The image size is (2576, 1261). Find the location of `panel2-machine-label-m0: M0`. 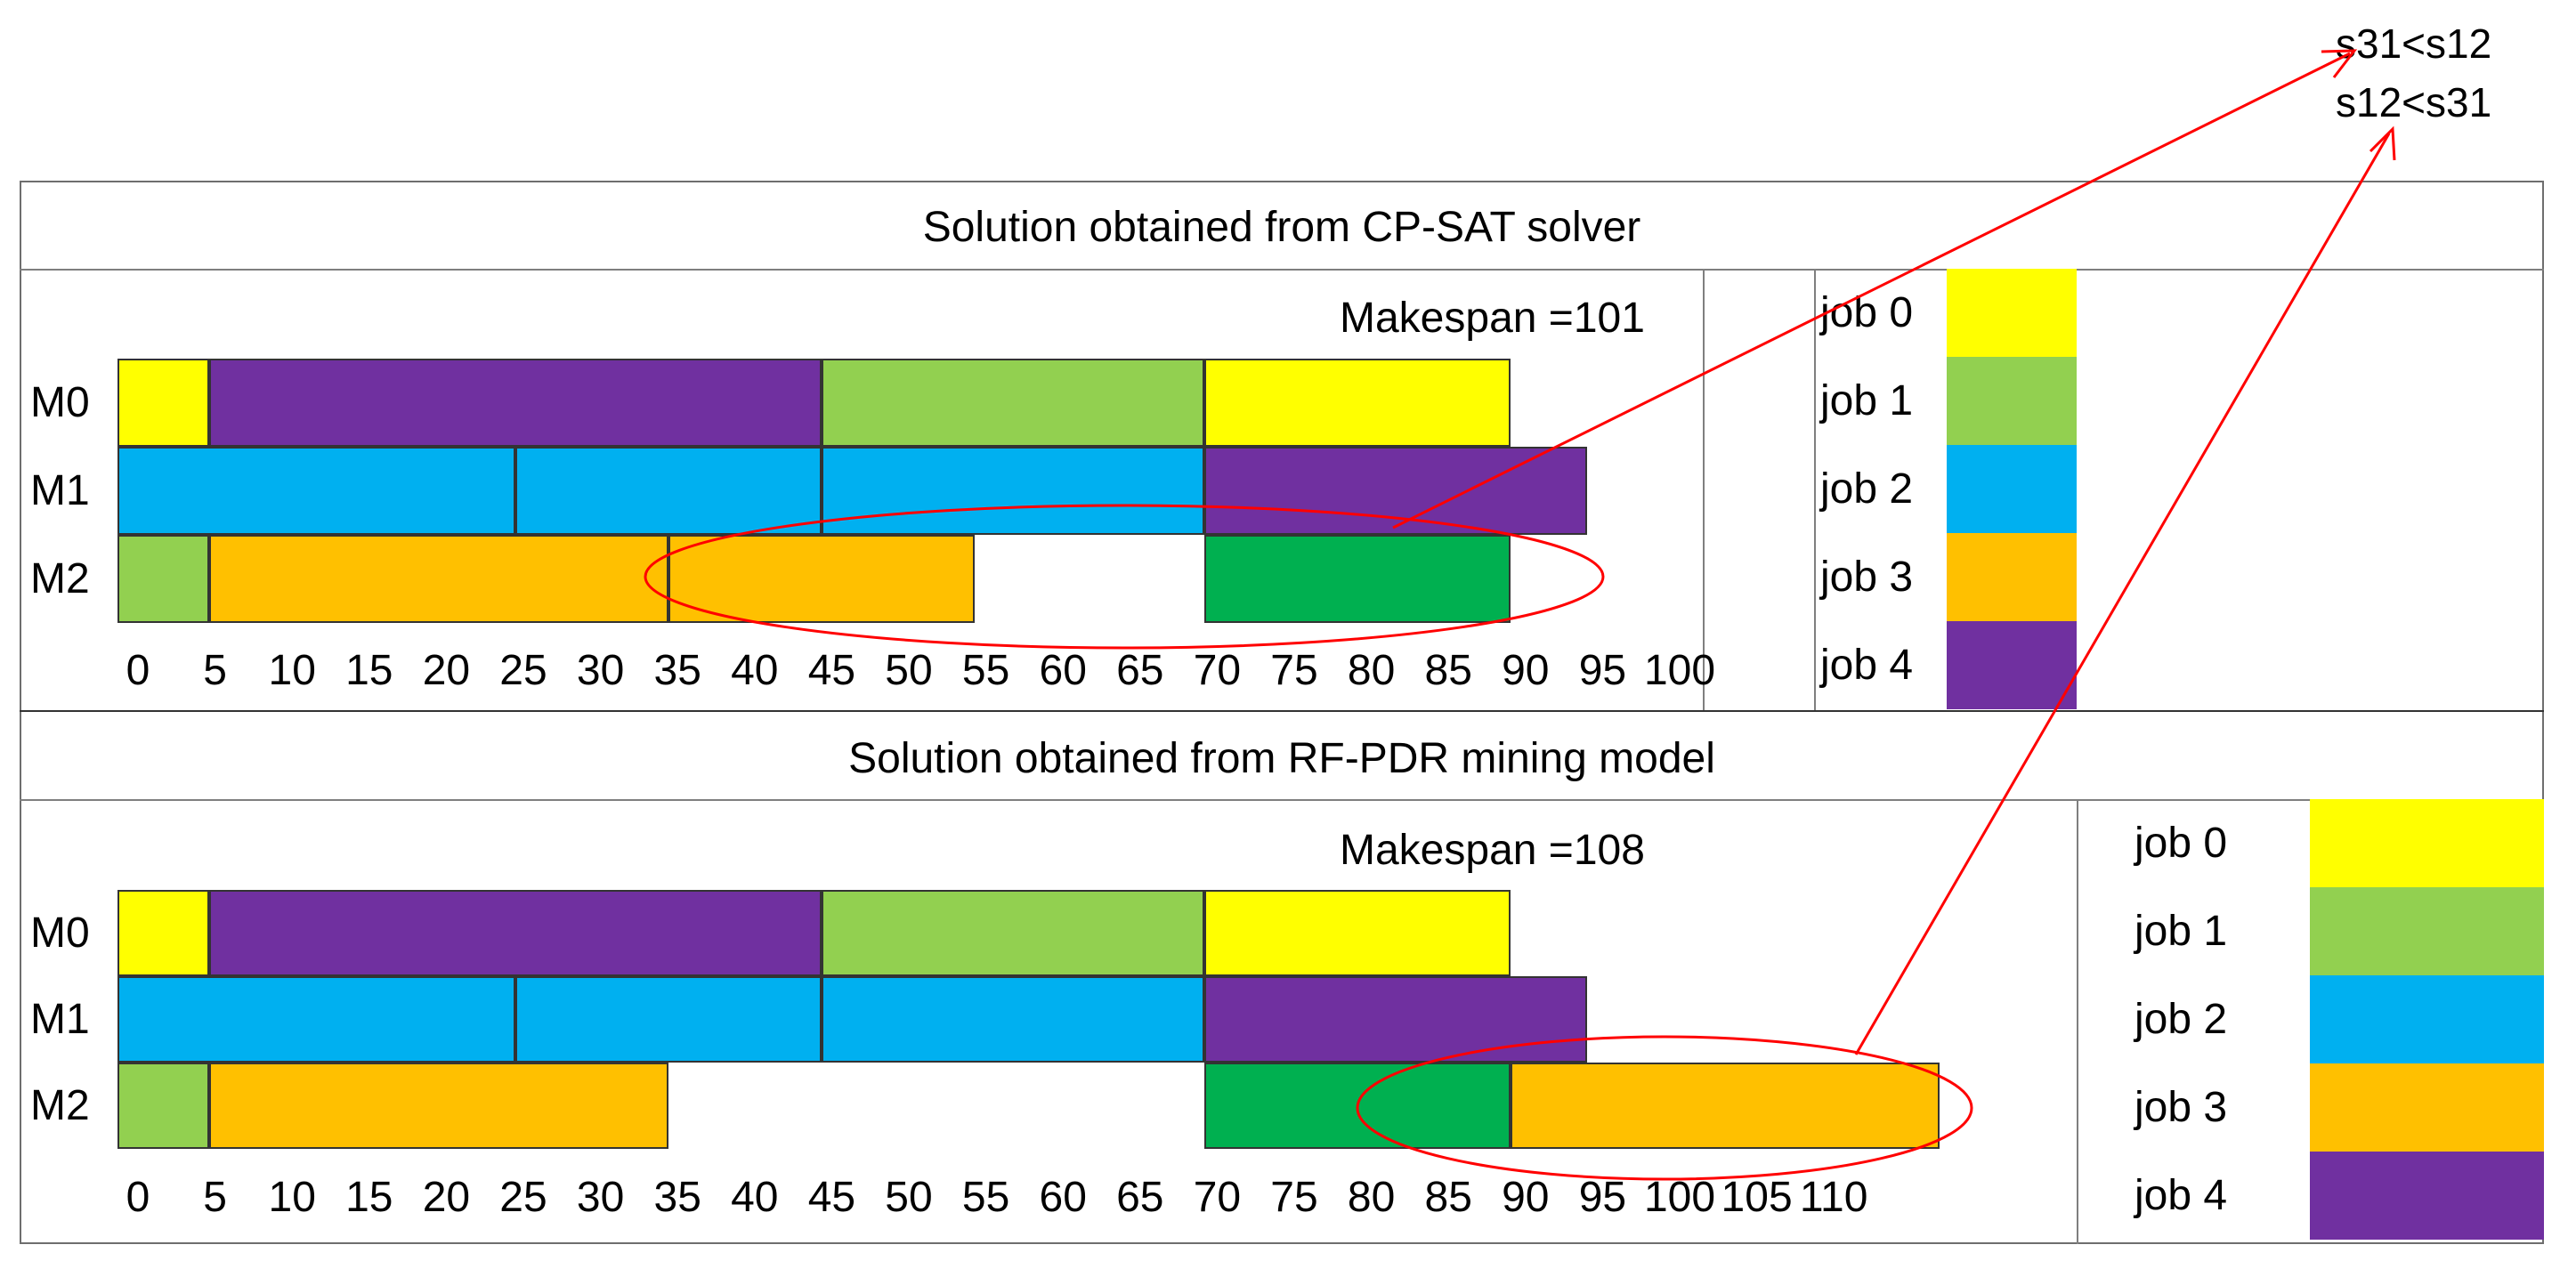

panel2-machine-label-m0: M0 is located at coordinates (60, 933).